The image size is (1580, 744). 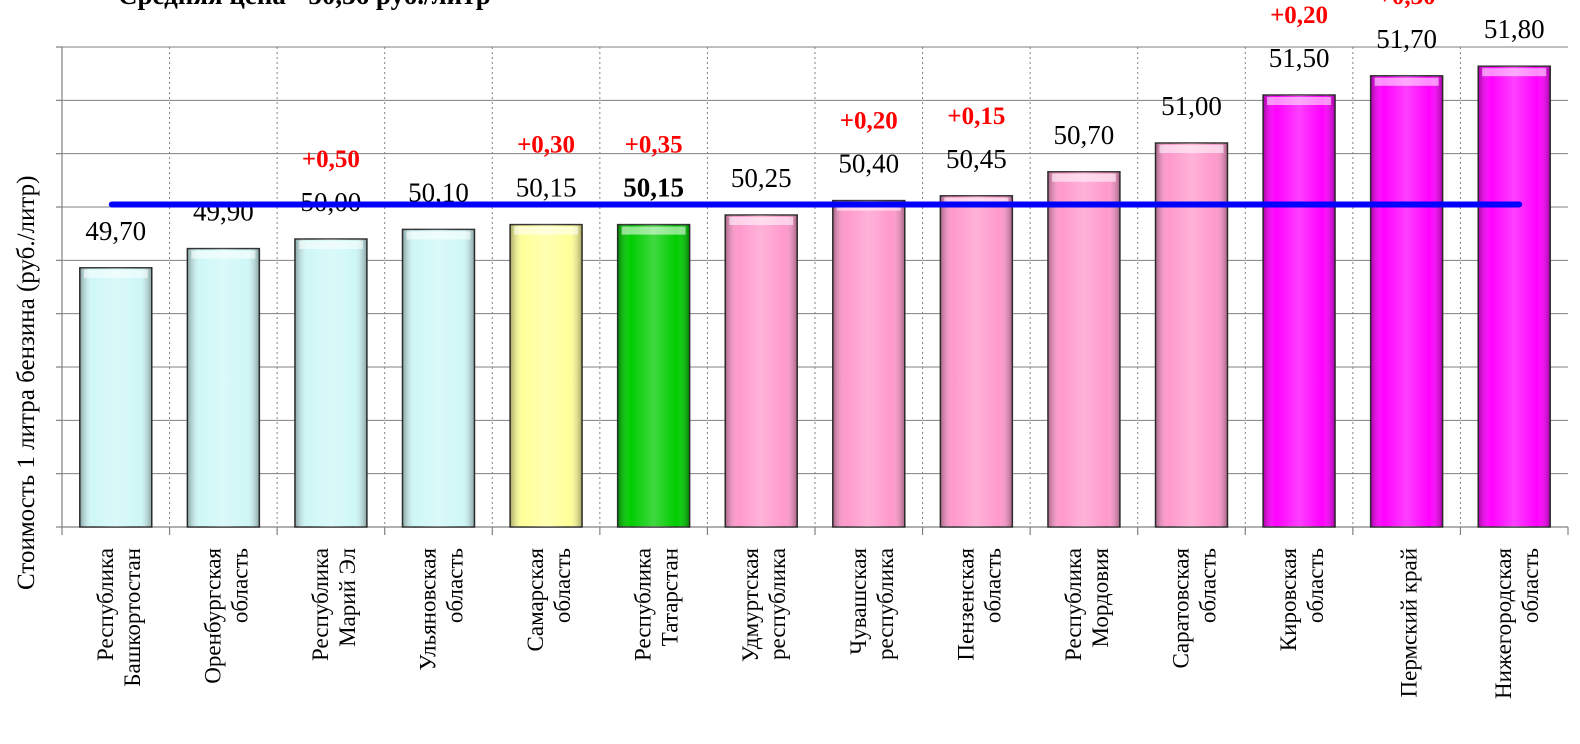 I want to click on category-label: Пензенскаяобласть, so click(x=979, y=604).